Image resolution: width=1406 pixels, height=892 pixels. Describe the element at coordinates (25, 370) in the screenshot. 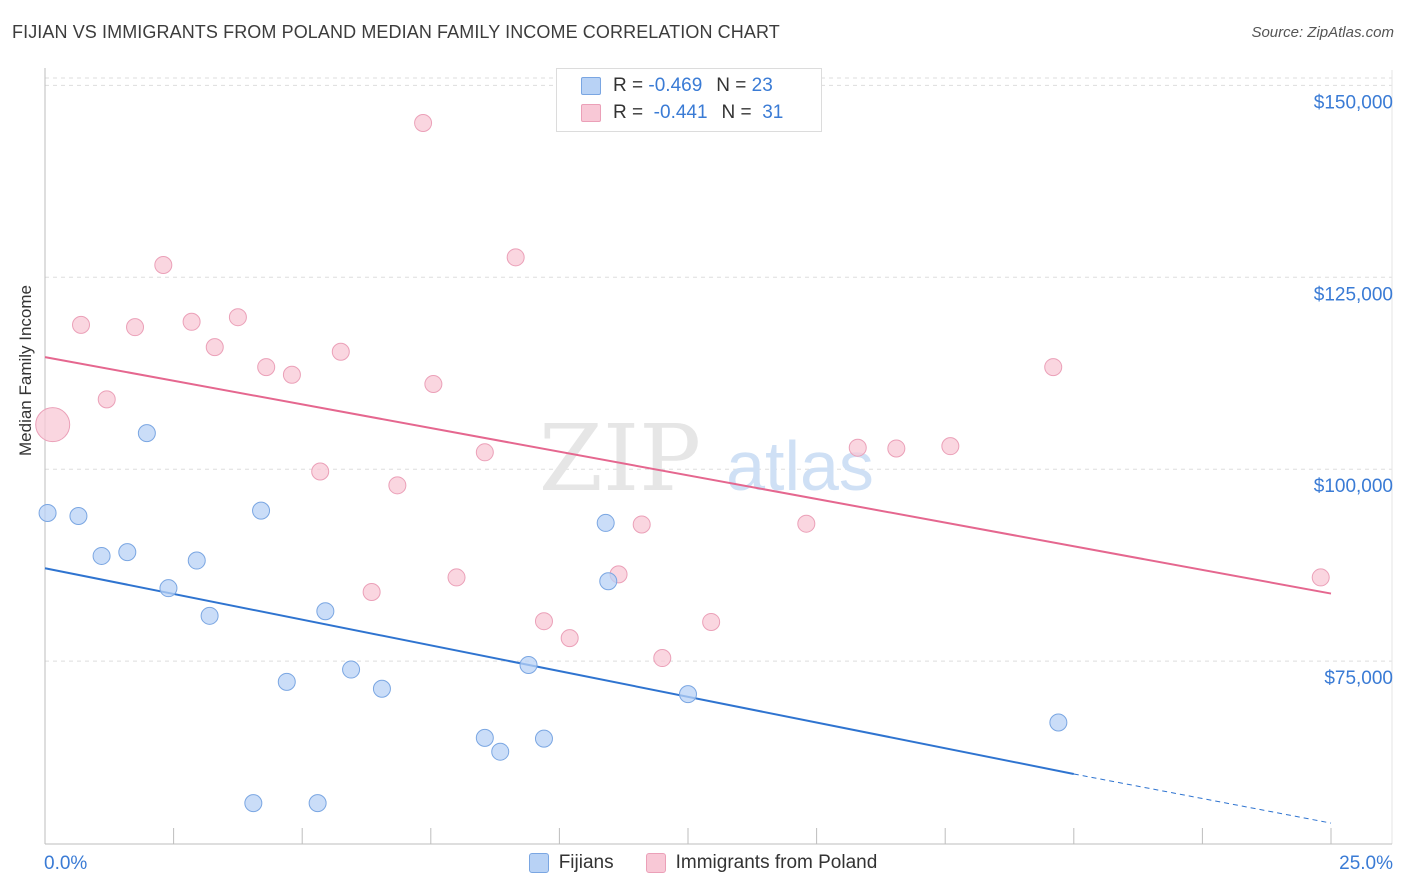

I see `y-axis-label: Median Family Income` at that location.